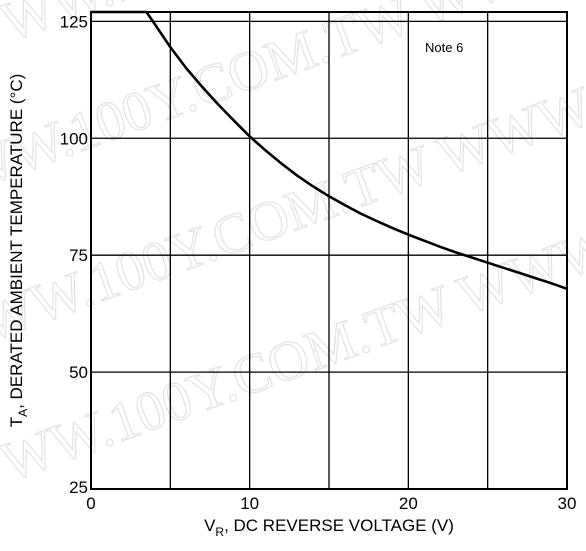 The width and height of the screenshot is (586, 551). What do you see at coordinates (210, 525) in the screenshot?
I see `x-axis-label-main: V` at bounding box center [210, 525].